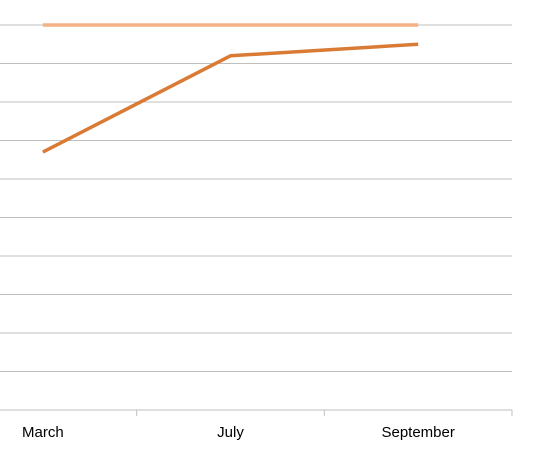 The image size is (534, 462). I want to click on x-tick-label: July, so click(230, 432).